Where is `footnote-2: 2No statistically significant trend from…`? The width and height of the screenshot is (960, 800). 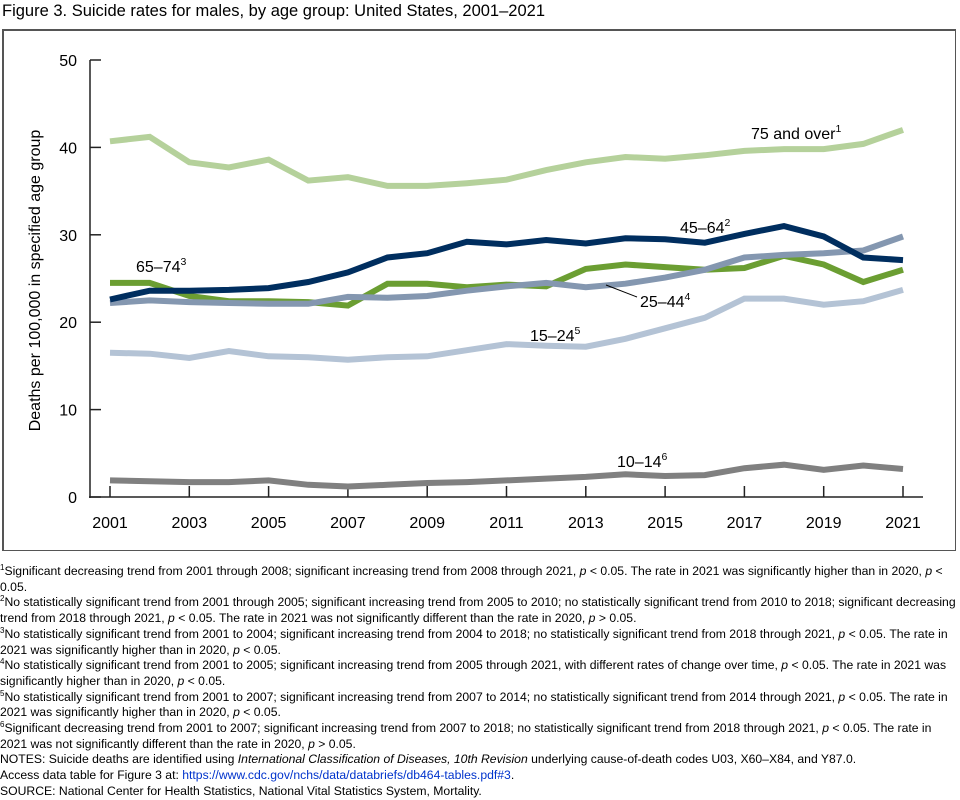
footnote-2: 2No statistically significant trend from… is located at coordinates (478, 610).